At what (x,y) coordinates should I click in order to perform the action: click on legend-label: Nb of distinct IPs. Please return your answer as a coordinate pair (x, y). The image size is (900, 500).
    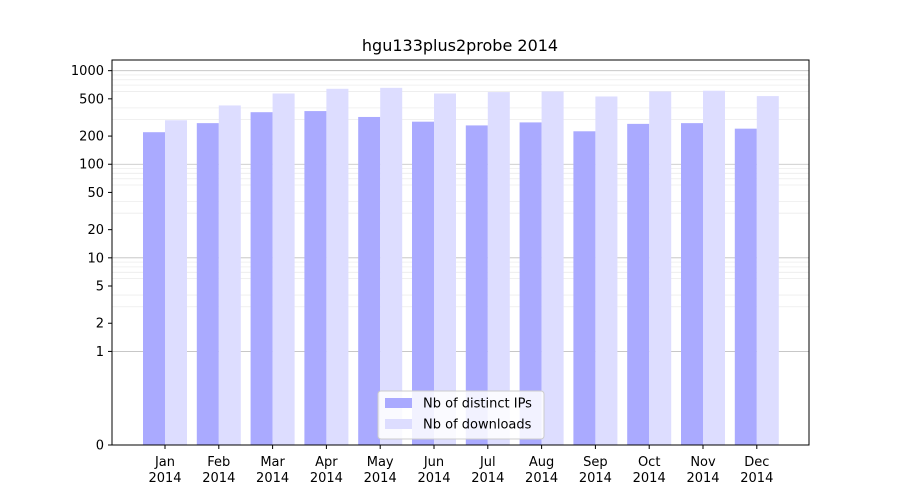
    Looking at the image, I should click on (477, 404).